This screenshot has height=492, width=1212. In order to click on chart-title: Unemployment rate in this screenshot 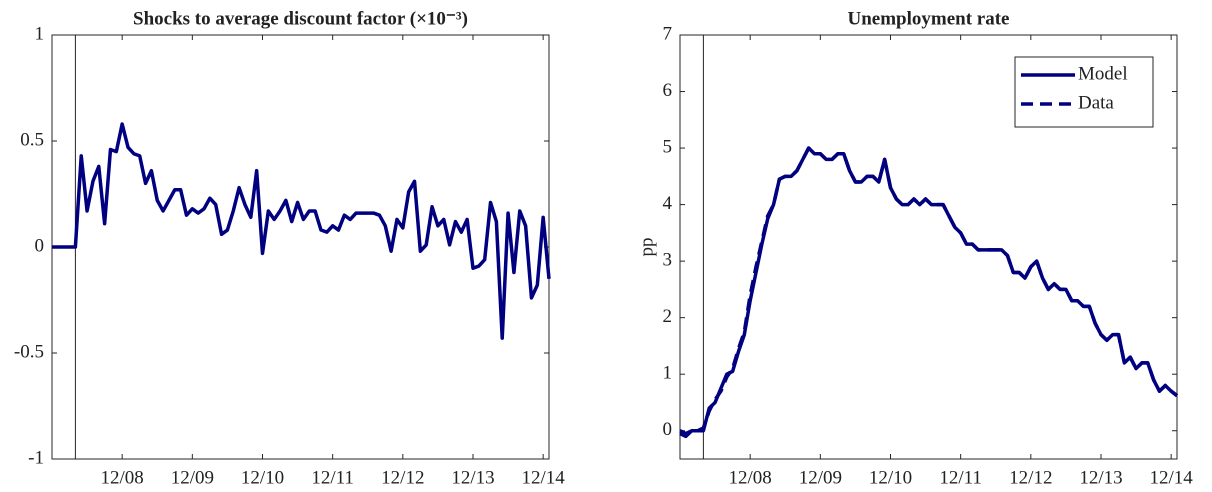, I will do `click(929, 18)`.